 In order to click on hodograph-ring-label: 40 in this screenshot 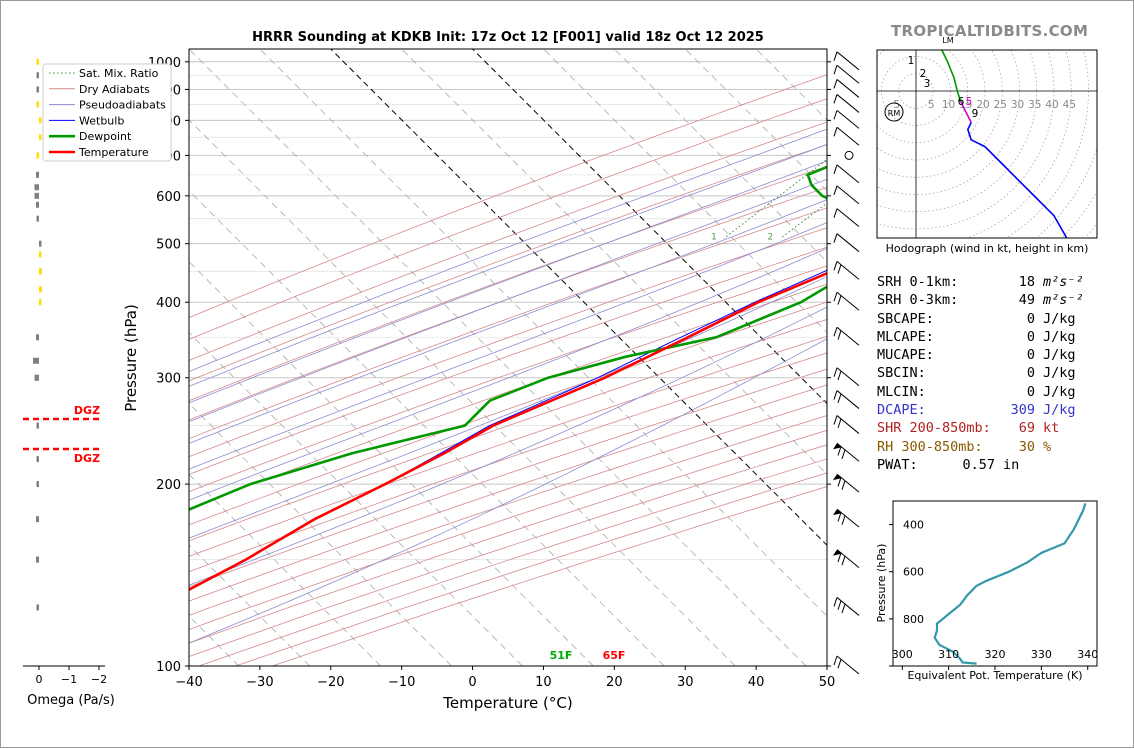, I will do `click(1051, 105)`.